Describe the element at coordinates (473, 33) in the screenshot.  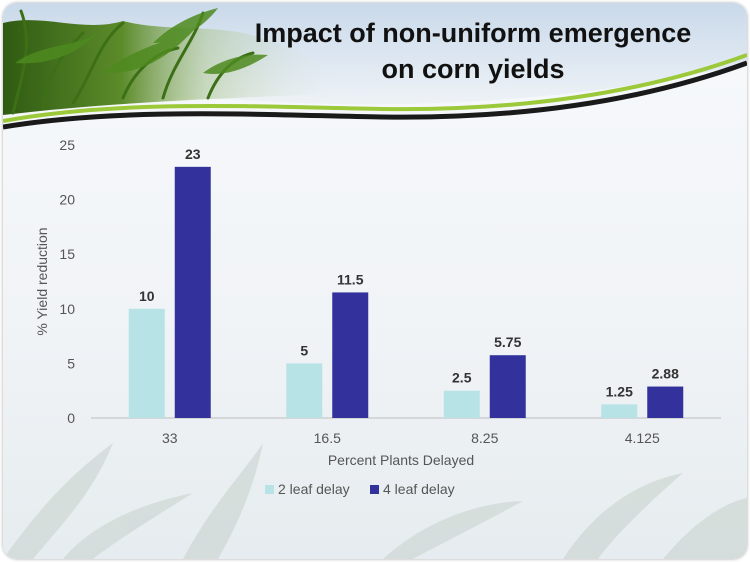
I see `chart-title-line-1: Impact of non-uniform emergence` at that location.